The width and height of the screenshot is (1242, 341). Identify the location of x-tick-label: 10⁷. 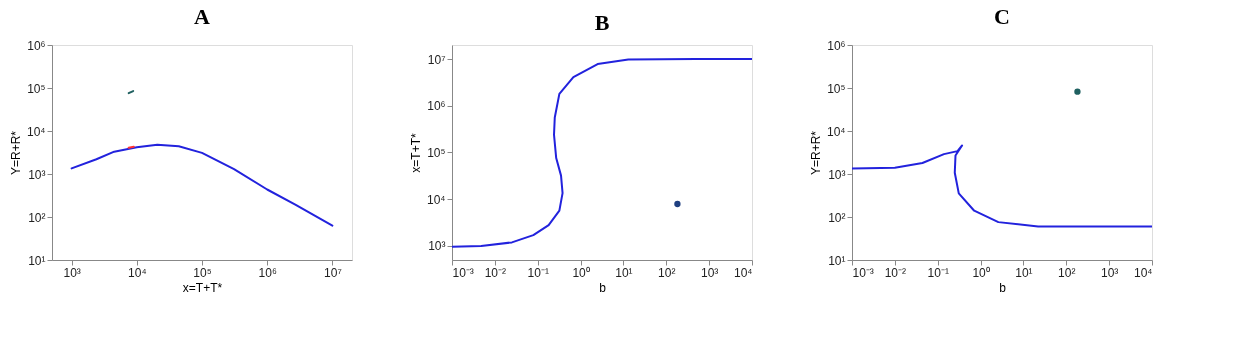
(333, 272).